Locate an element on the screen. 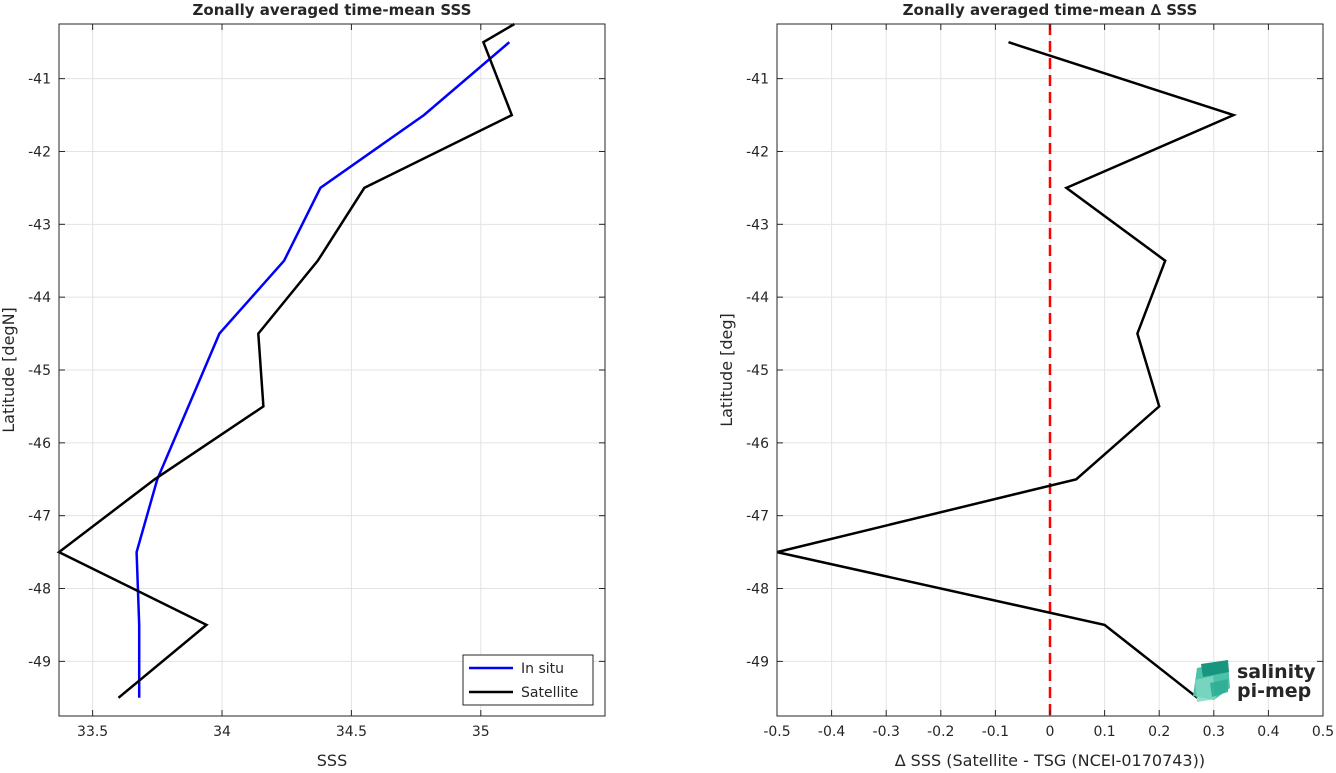 This screenshot has height=773, width=1336. right-xtick-label-9: 0.4 is located at coordinates (1268, 732).